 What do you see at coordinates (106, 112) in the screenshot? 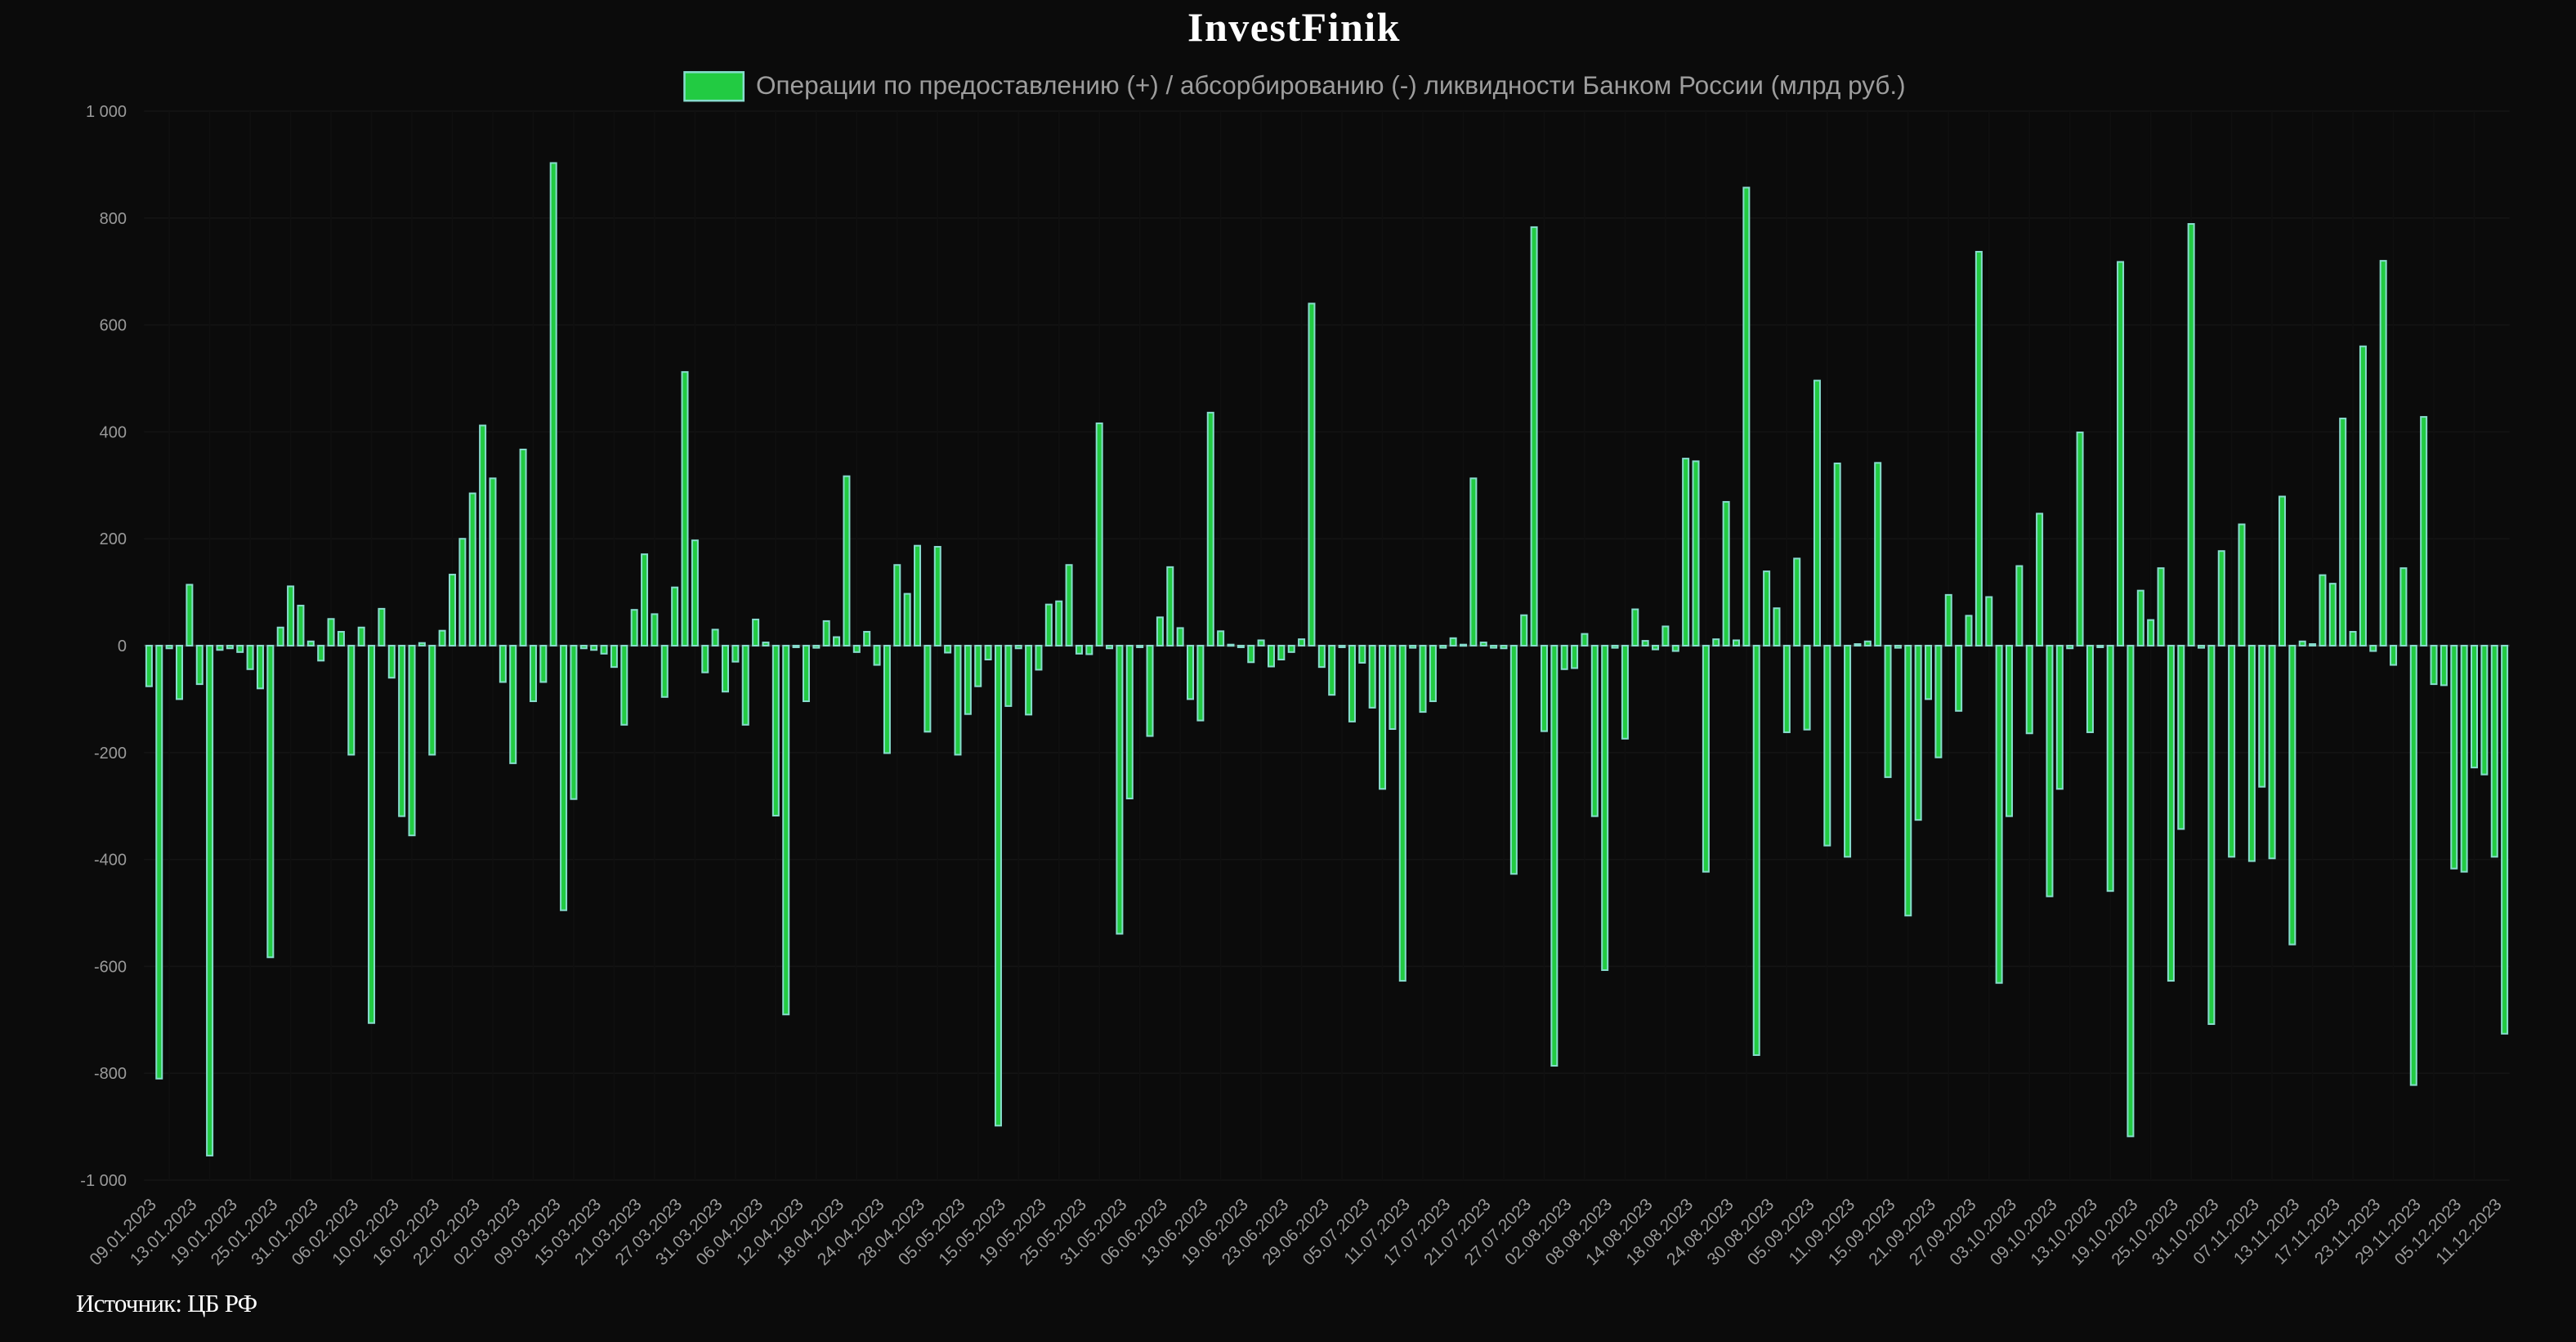
I see `svg-text: 1 000` at bounding box center [106, 112].